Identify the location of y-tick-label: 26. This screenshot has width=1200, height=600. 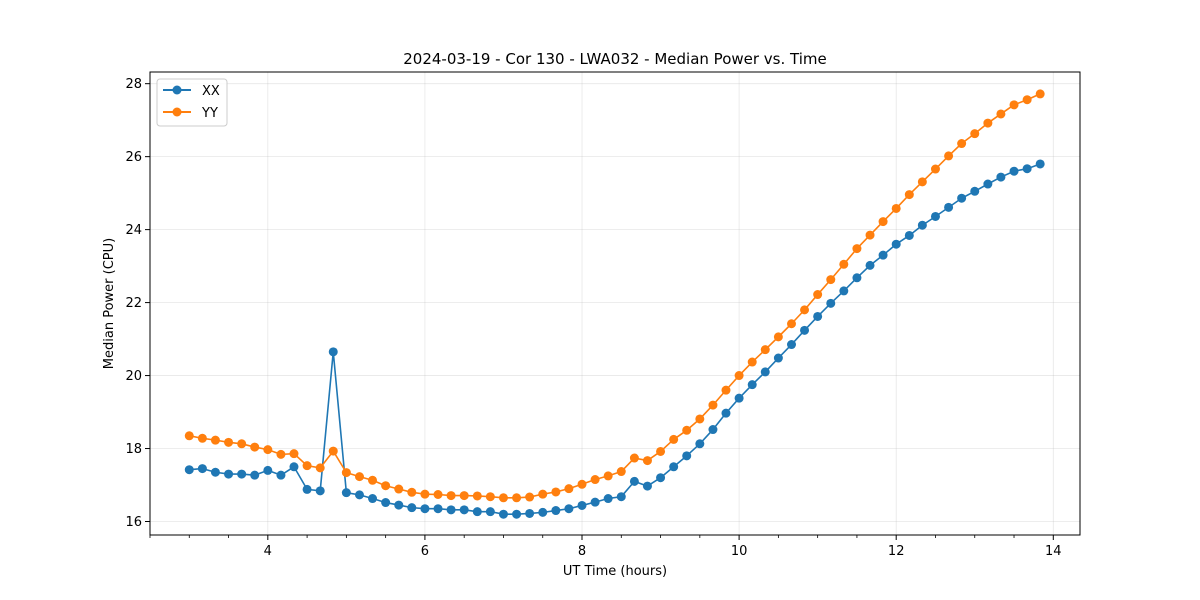
(133, 157).